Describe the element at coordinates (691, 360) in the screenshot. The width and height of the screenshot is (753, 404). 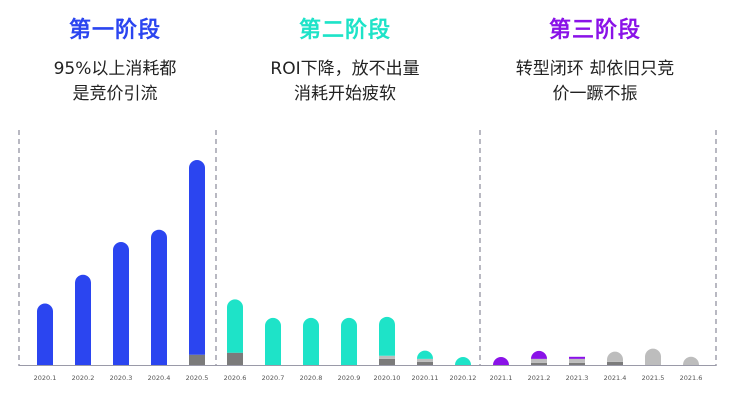
I see `bar-2021.6-segment-1` at that location.